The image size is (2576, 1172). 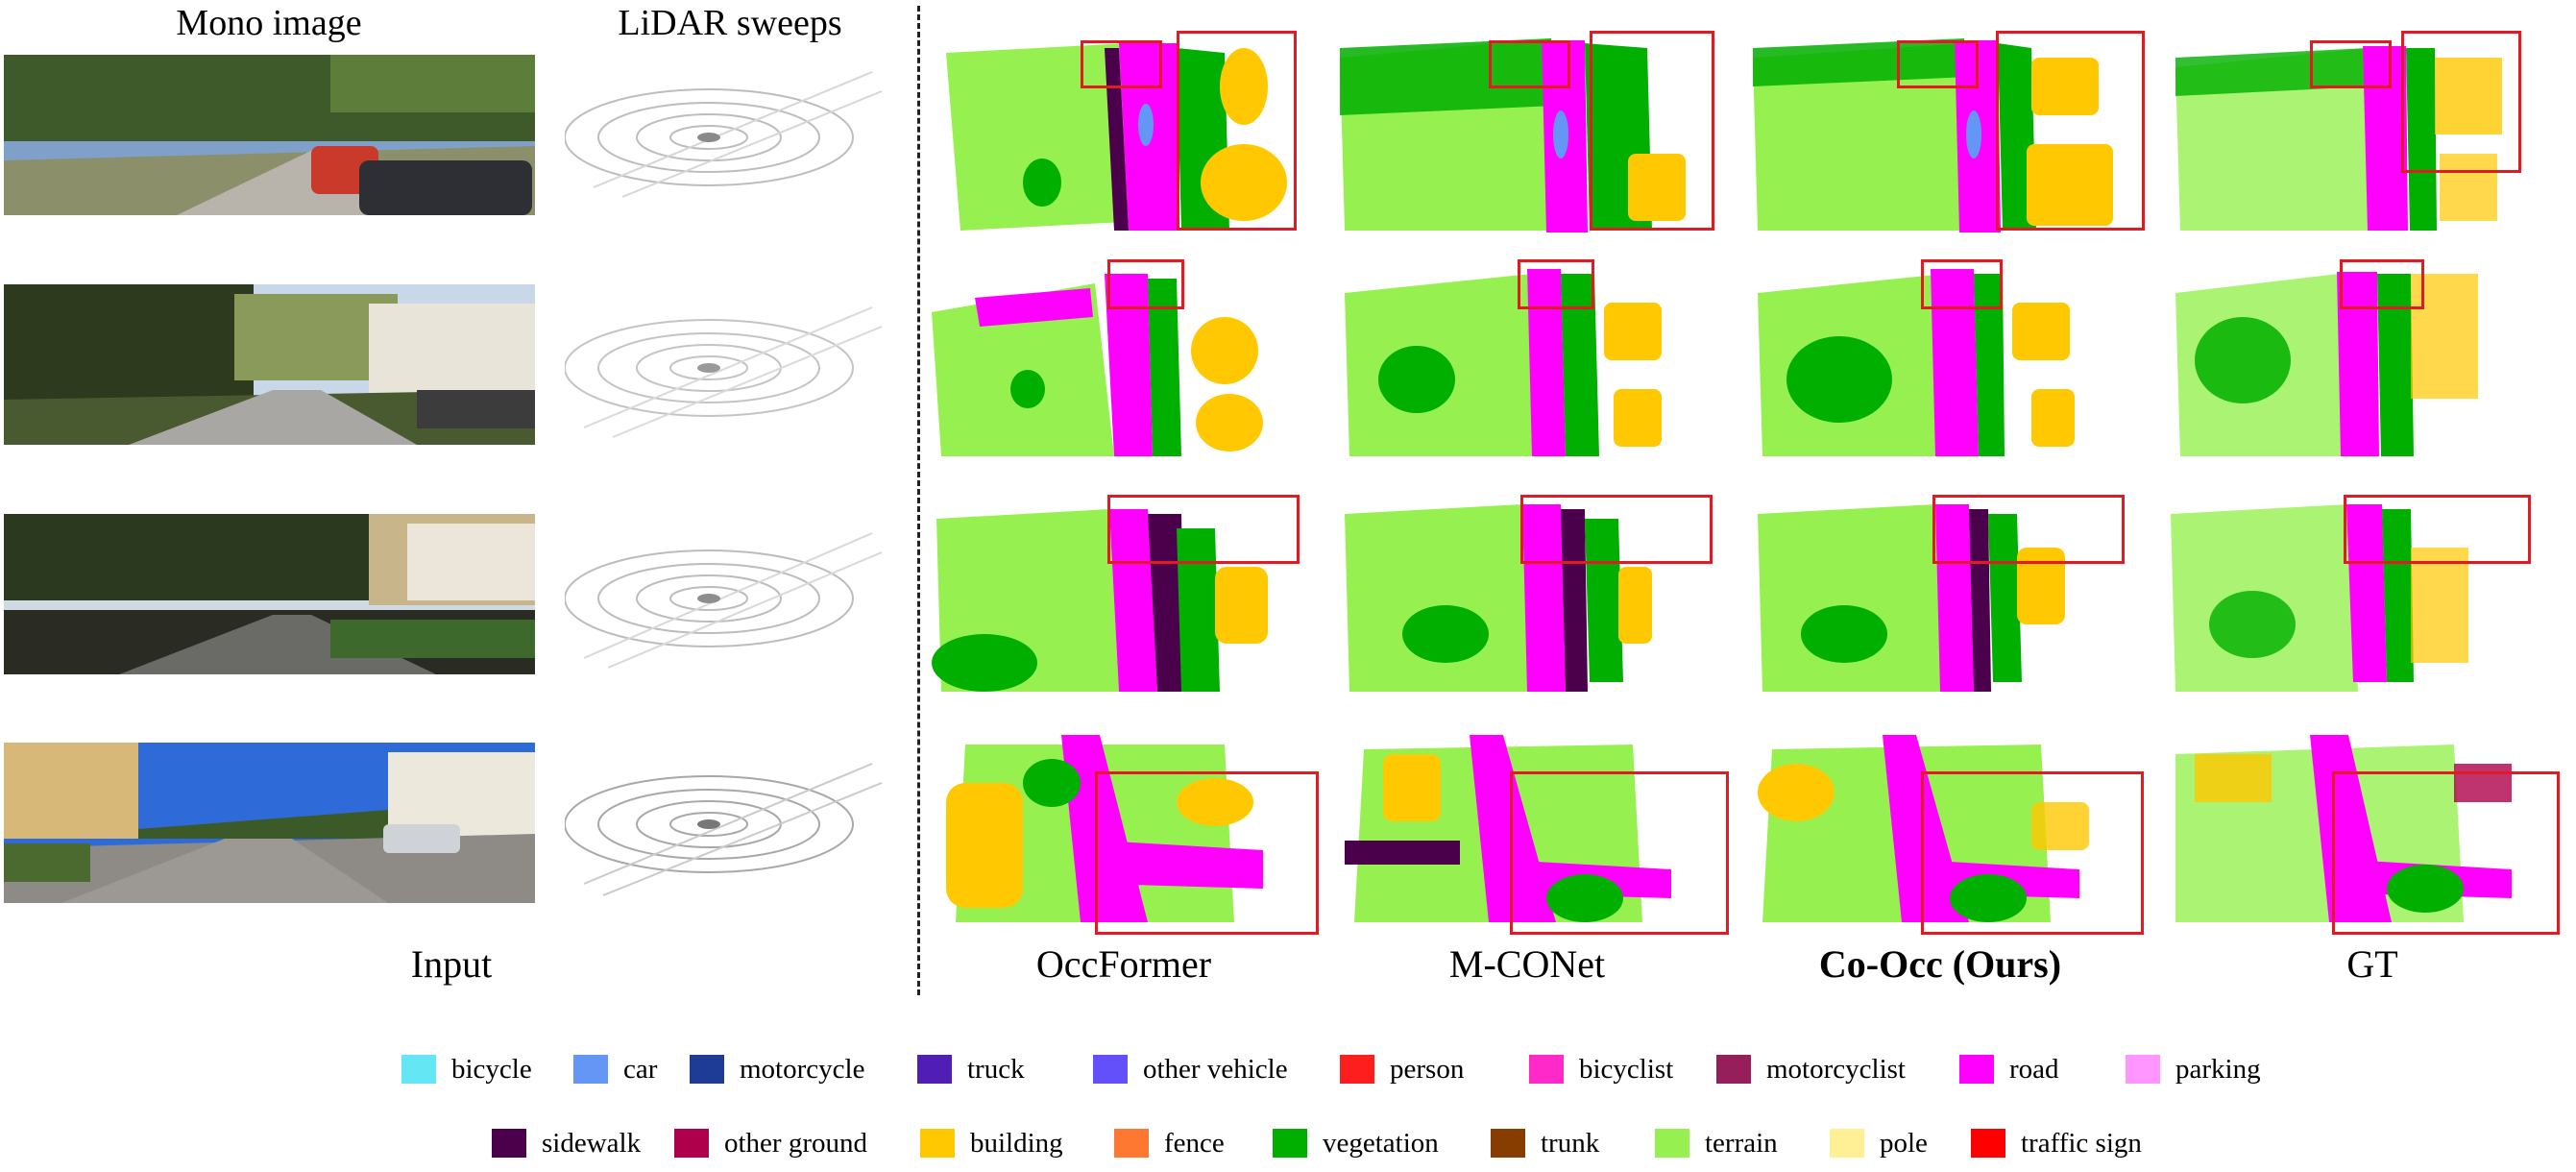 What do you see at coordinates (451, 964) in the screenshot?
I see `caption-input: Input` at bounding box center [451, 964].